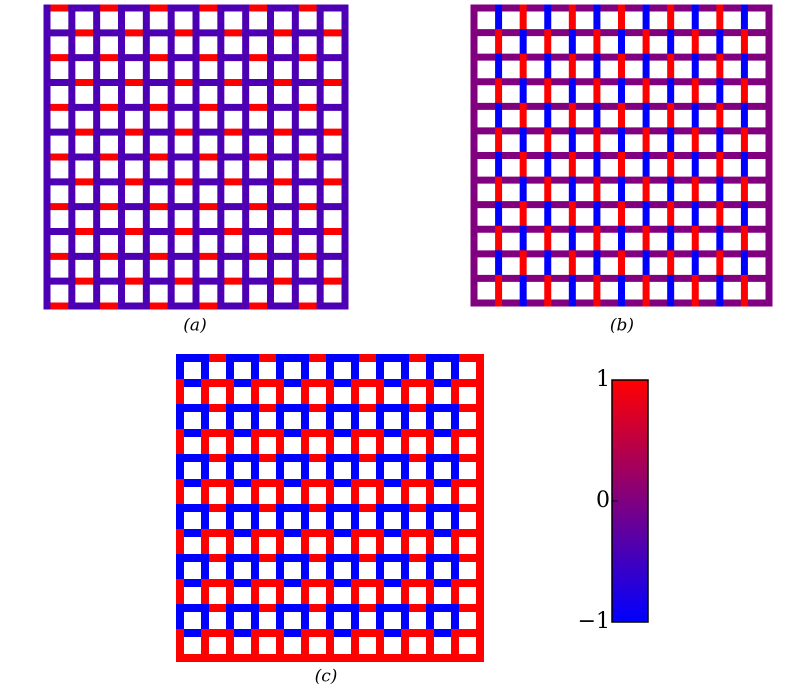  I want to click on panel-label: (a), so click(194, 326).